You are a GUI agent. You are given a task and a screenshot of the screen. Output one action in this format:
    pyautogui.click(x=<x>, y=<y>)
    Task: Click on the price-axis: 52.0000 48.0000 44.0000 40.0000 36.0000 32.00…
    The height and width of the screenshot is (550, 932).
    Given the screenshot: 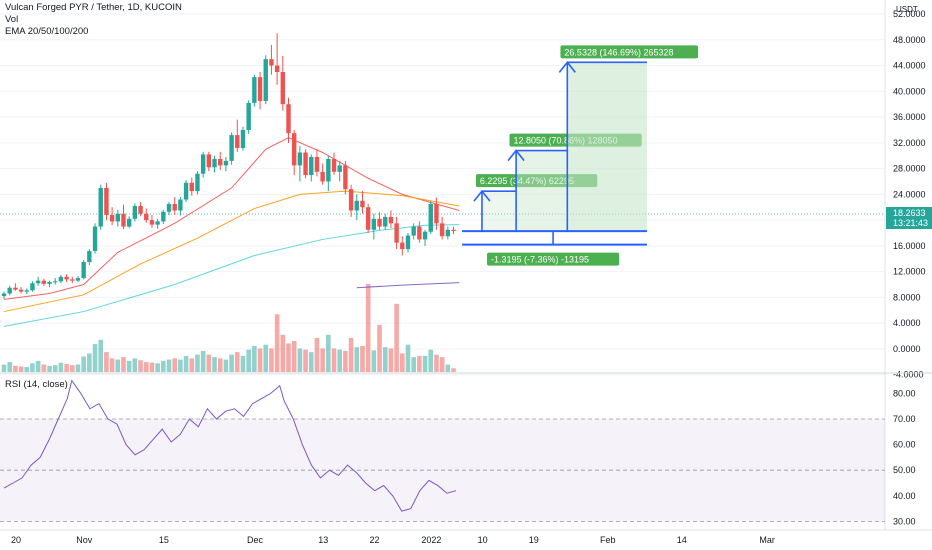 What is the action you would take?
    pyautogui.click(x=909, y=194)
    